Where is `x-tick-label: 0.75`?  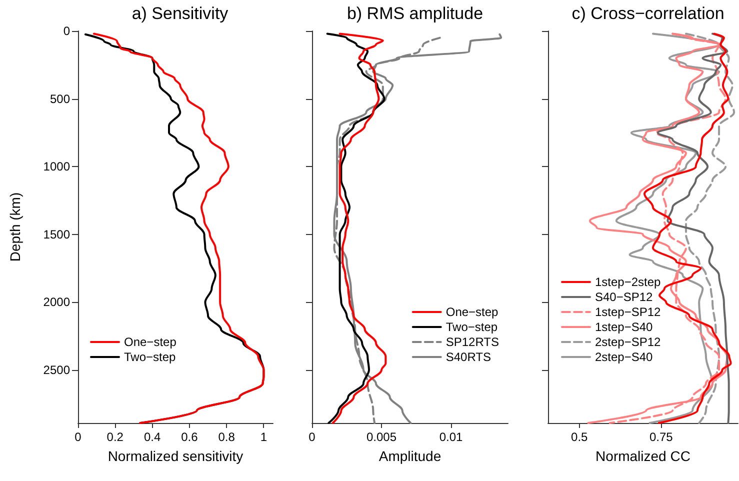
x-tick-label: 0.75 is located at coordinates (661, 437).